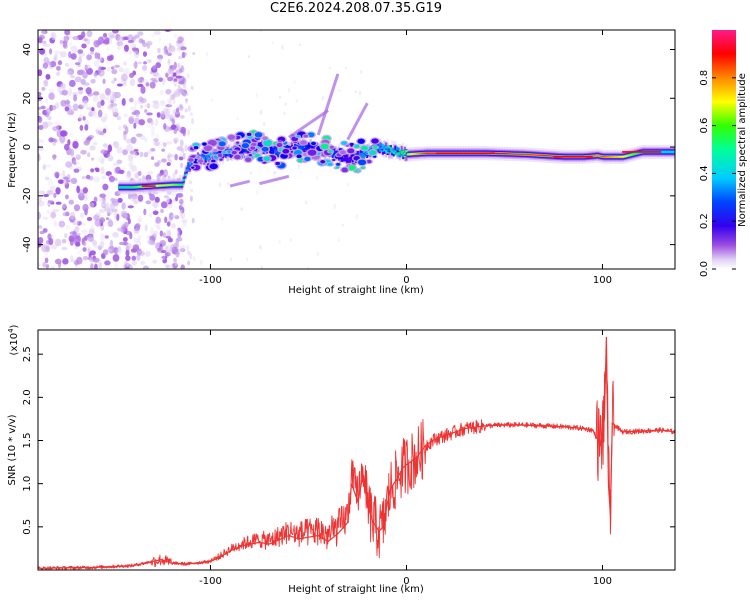  I want to click on y-tick-label: 2.5, so click(27, 354).